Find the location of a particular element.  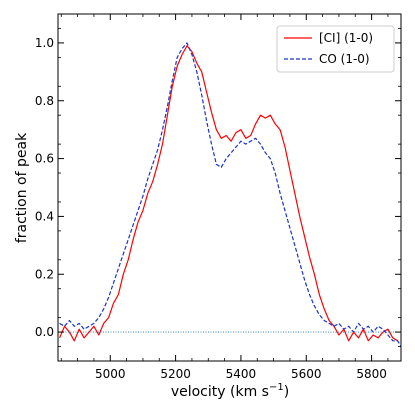

x-tick-label: 5000 is located at coordinates (110, 374).